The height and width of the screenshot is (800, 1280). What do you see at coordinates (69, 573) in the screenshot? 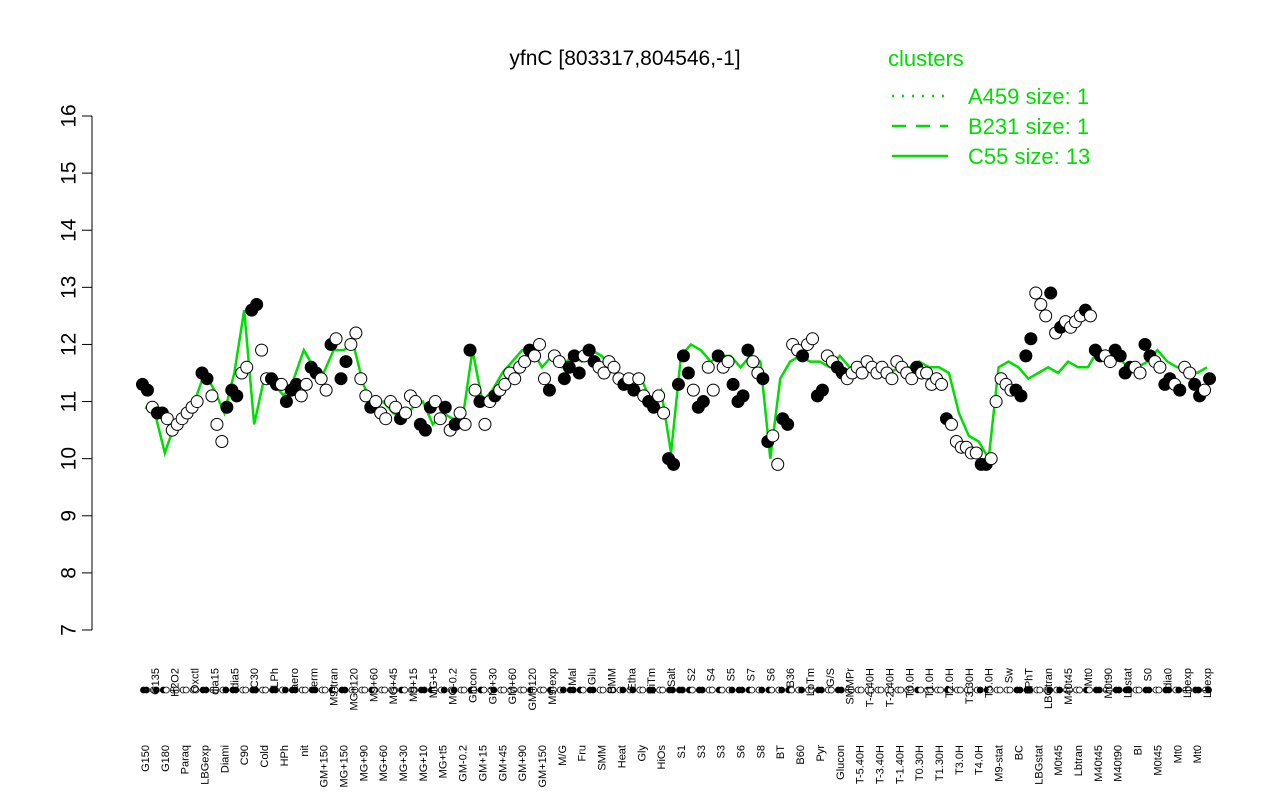
I see `y-tick-label: 8` at bounding box center [69, 573].